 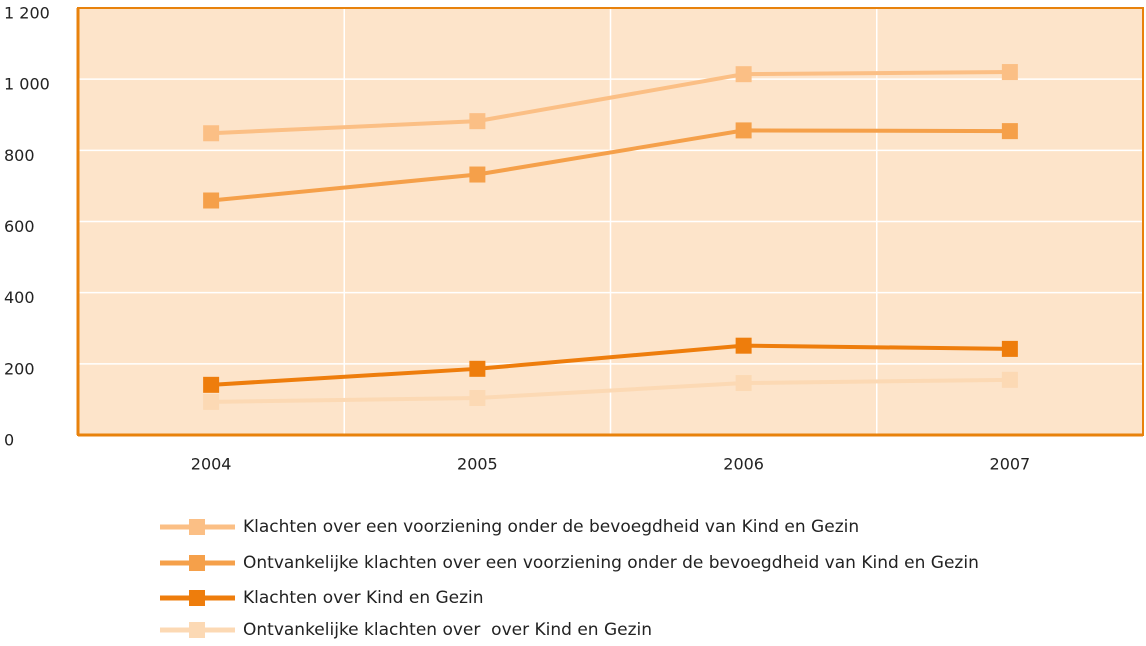 What do you see at coordinates (19, 297) in the screenshot?
I see `y-tick-label: 400` at bounding box center [19, 297].